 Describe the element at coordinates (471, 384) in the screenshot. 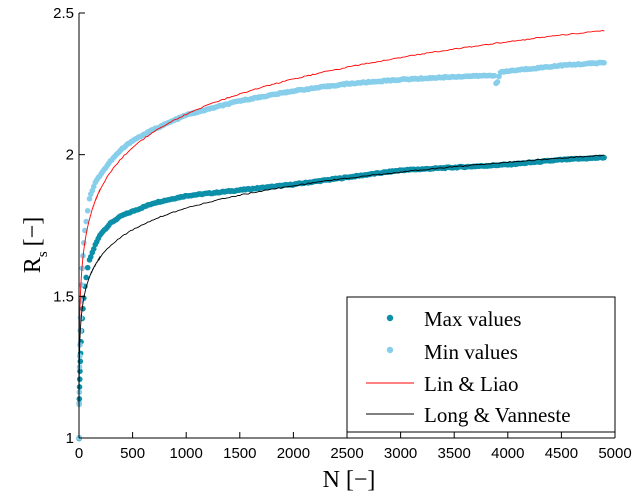

I see `legend-label-lin-liao: Lin & Liao` at that location.